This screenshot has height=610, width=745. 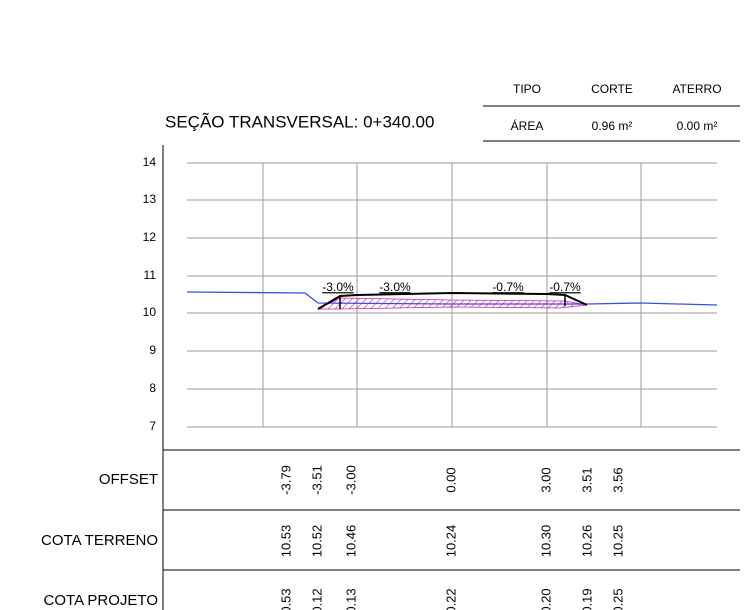 What do you see at coordinates (451, 287) in the screenshot?
I see `slope-labels: -3.0% -3.0% -0.7% -0.7%` at bounding box center [451, 287].